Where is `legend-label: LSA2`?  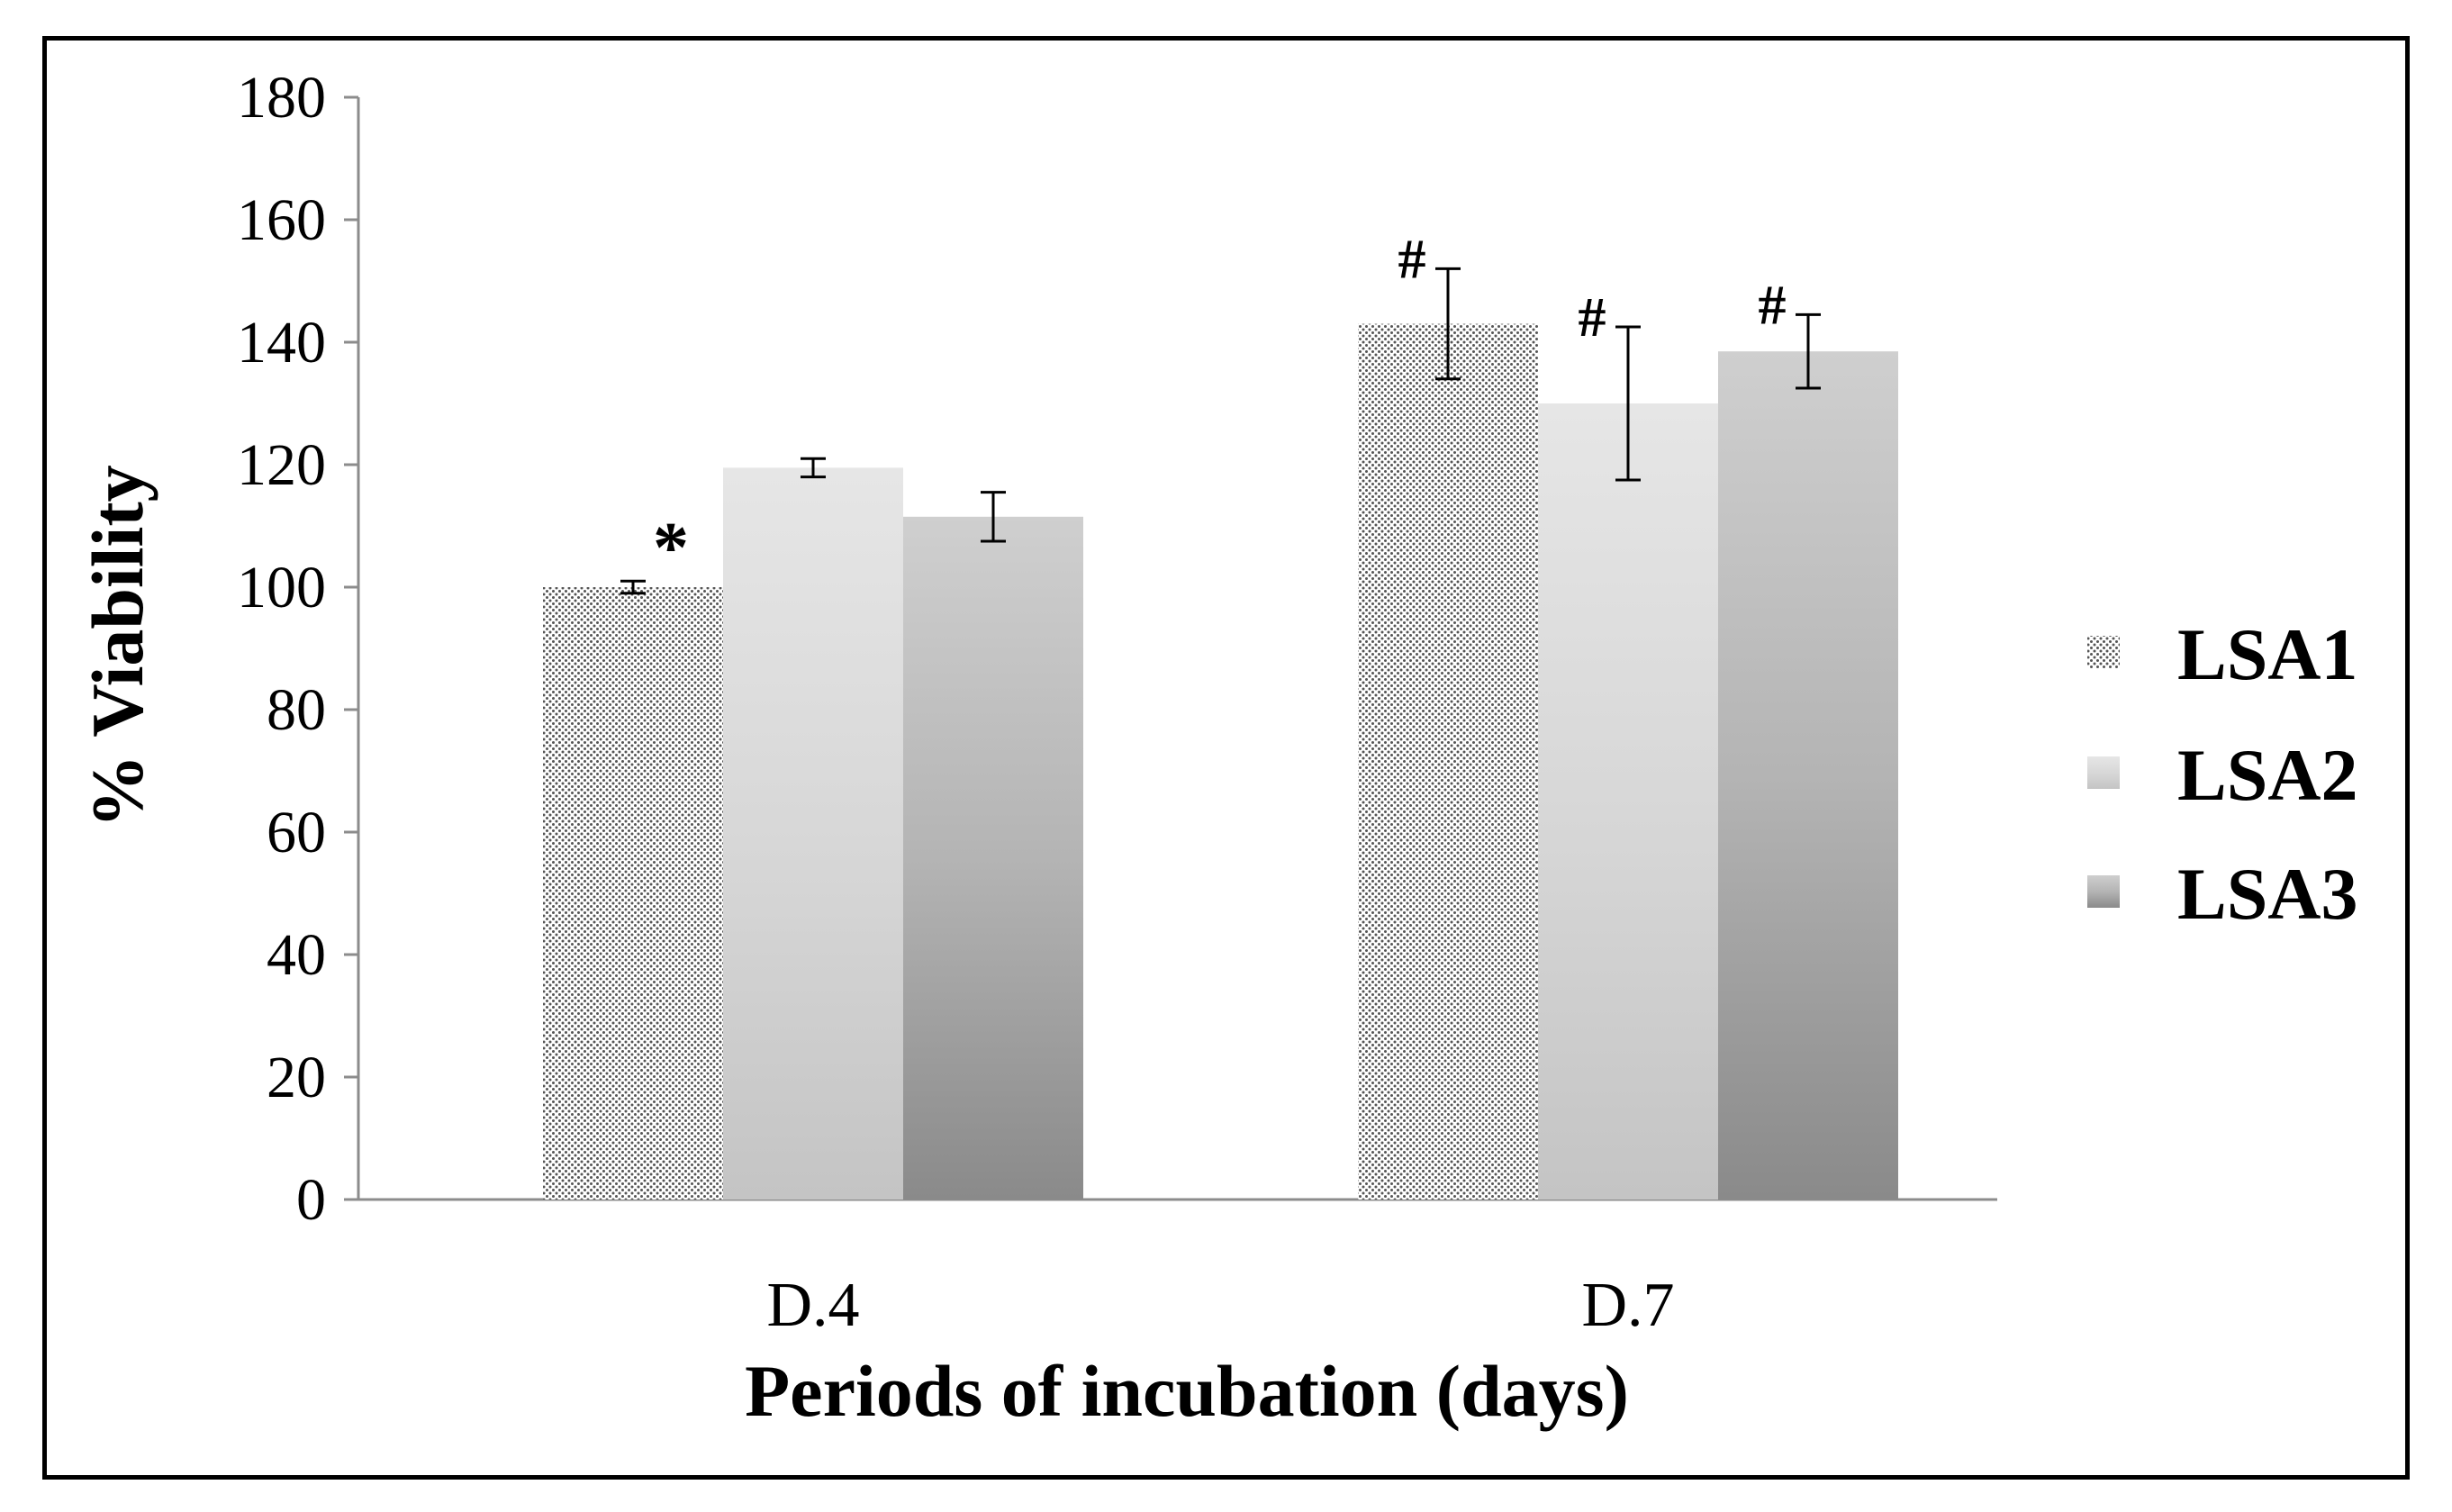
legend-label: LSA2 is located at coordinates (2267, 775).